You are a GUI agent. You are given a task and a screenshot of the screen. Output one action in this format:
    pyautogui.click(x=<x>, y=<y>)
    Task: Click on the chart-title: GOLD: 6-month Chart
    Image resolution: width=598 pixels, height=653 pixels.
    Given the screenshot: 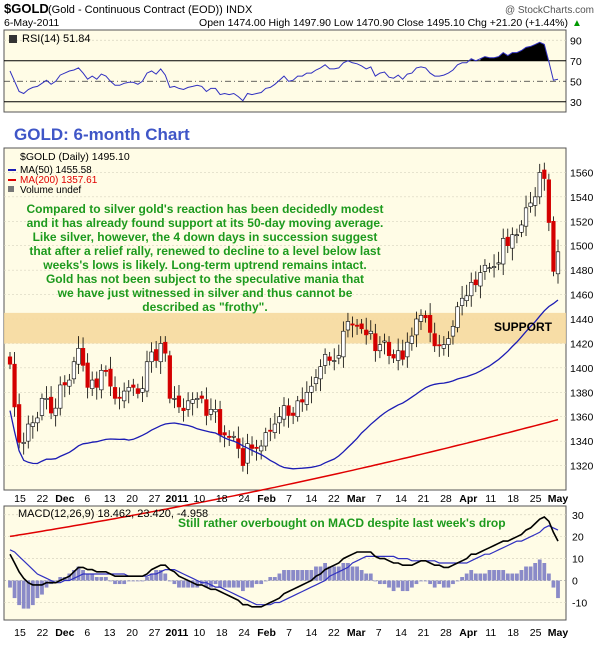 What is the action you would take?
    pyautogui.click(x=102, y=134)
    